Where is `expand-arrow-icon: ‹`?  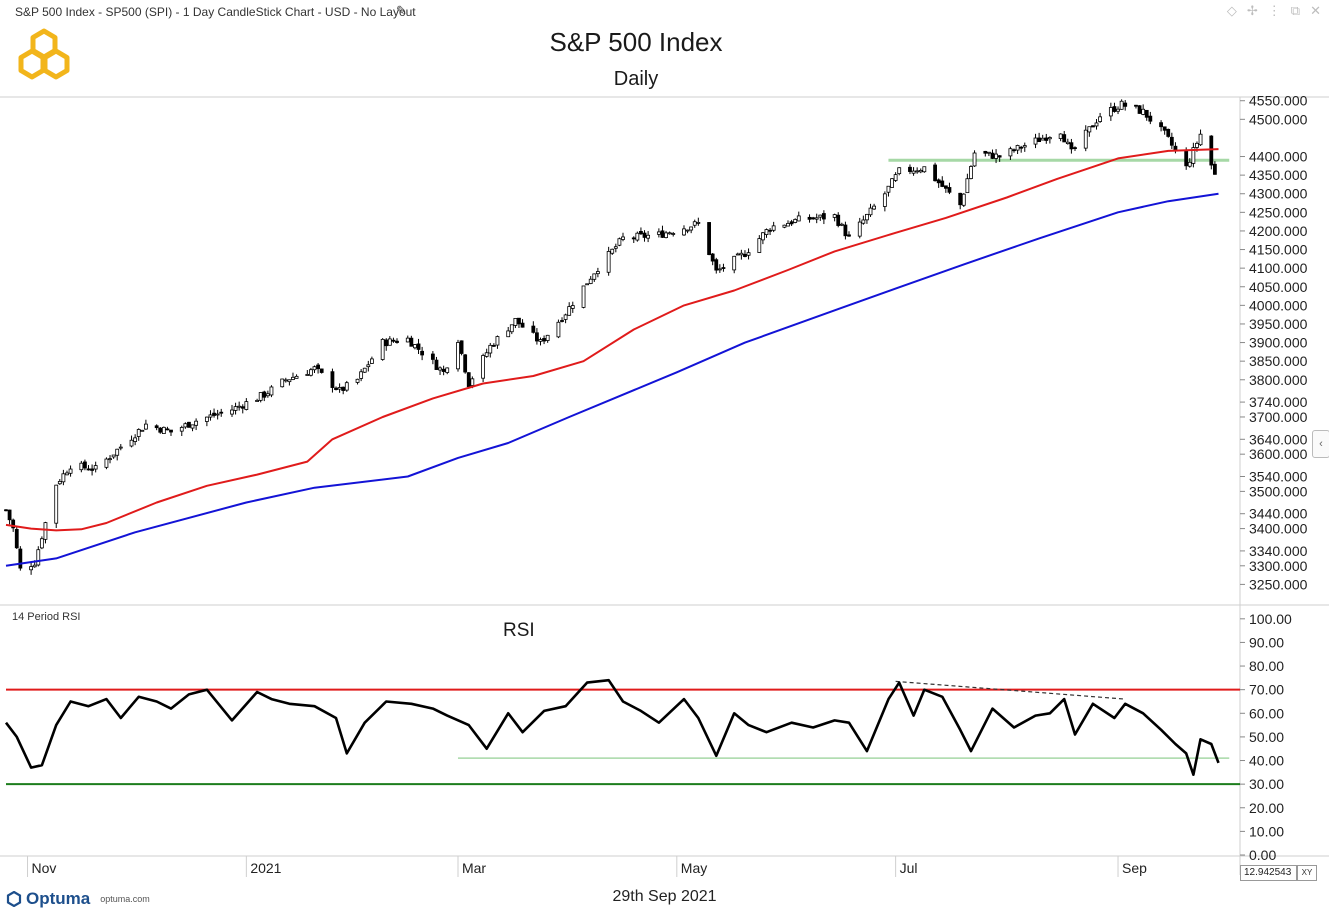
expand-arrow-icon: ‹ is located at coordinates (1320, 444).